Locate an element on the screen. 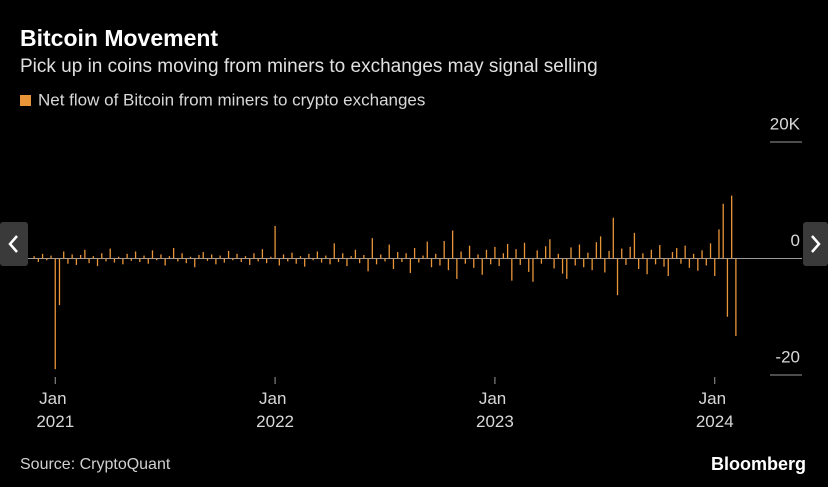  prev-icon is located at coordinates (13, 244).